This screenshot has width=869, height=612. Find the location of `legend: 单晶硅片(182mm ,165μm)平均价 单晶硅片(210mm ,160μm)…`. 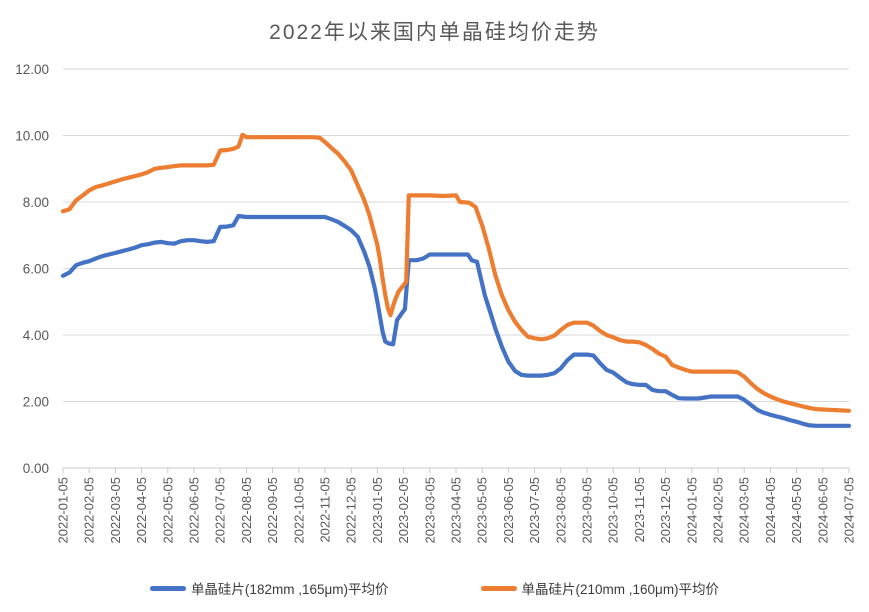

legend: 单晶硅片(182mm ,165μm)平均价 单晶硅片(210mm ,160μm)… is located at coordinates (434, 588).